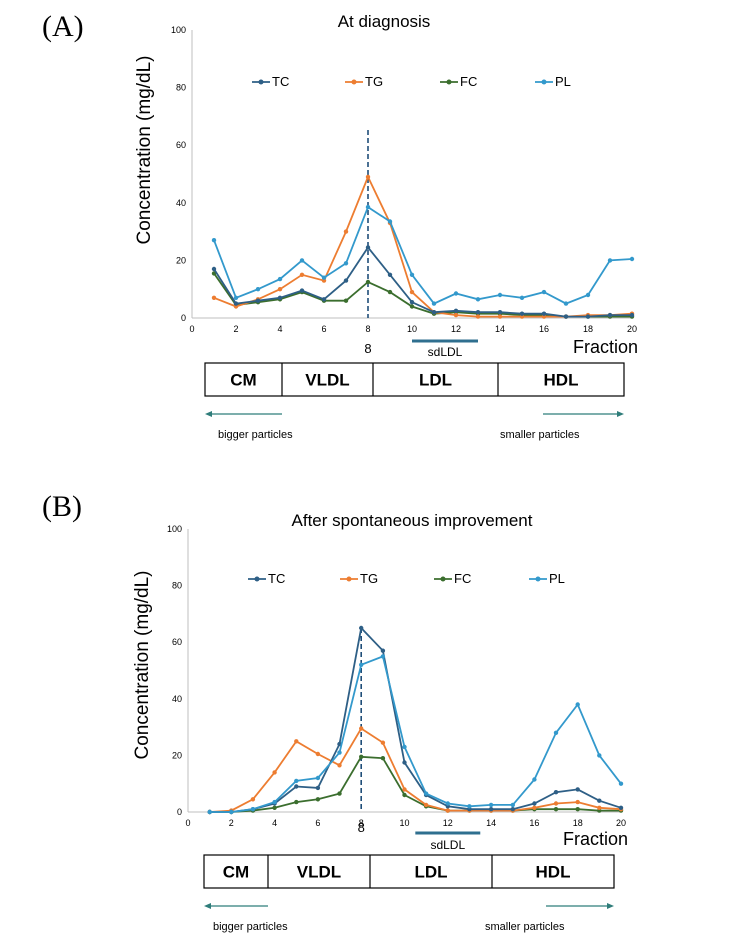 This screenshot has width=750, height=939. What do you see at coordinates (367, 329) in the screenshot?
I see `panel-a-x-tick-label: 8` at bounding box center [367, 329].